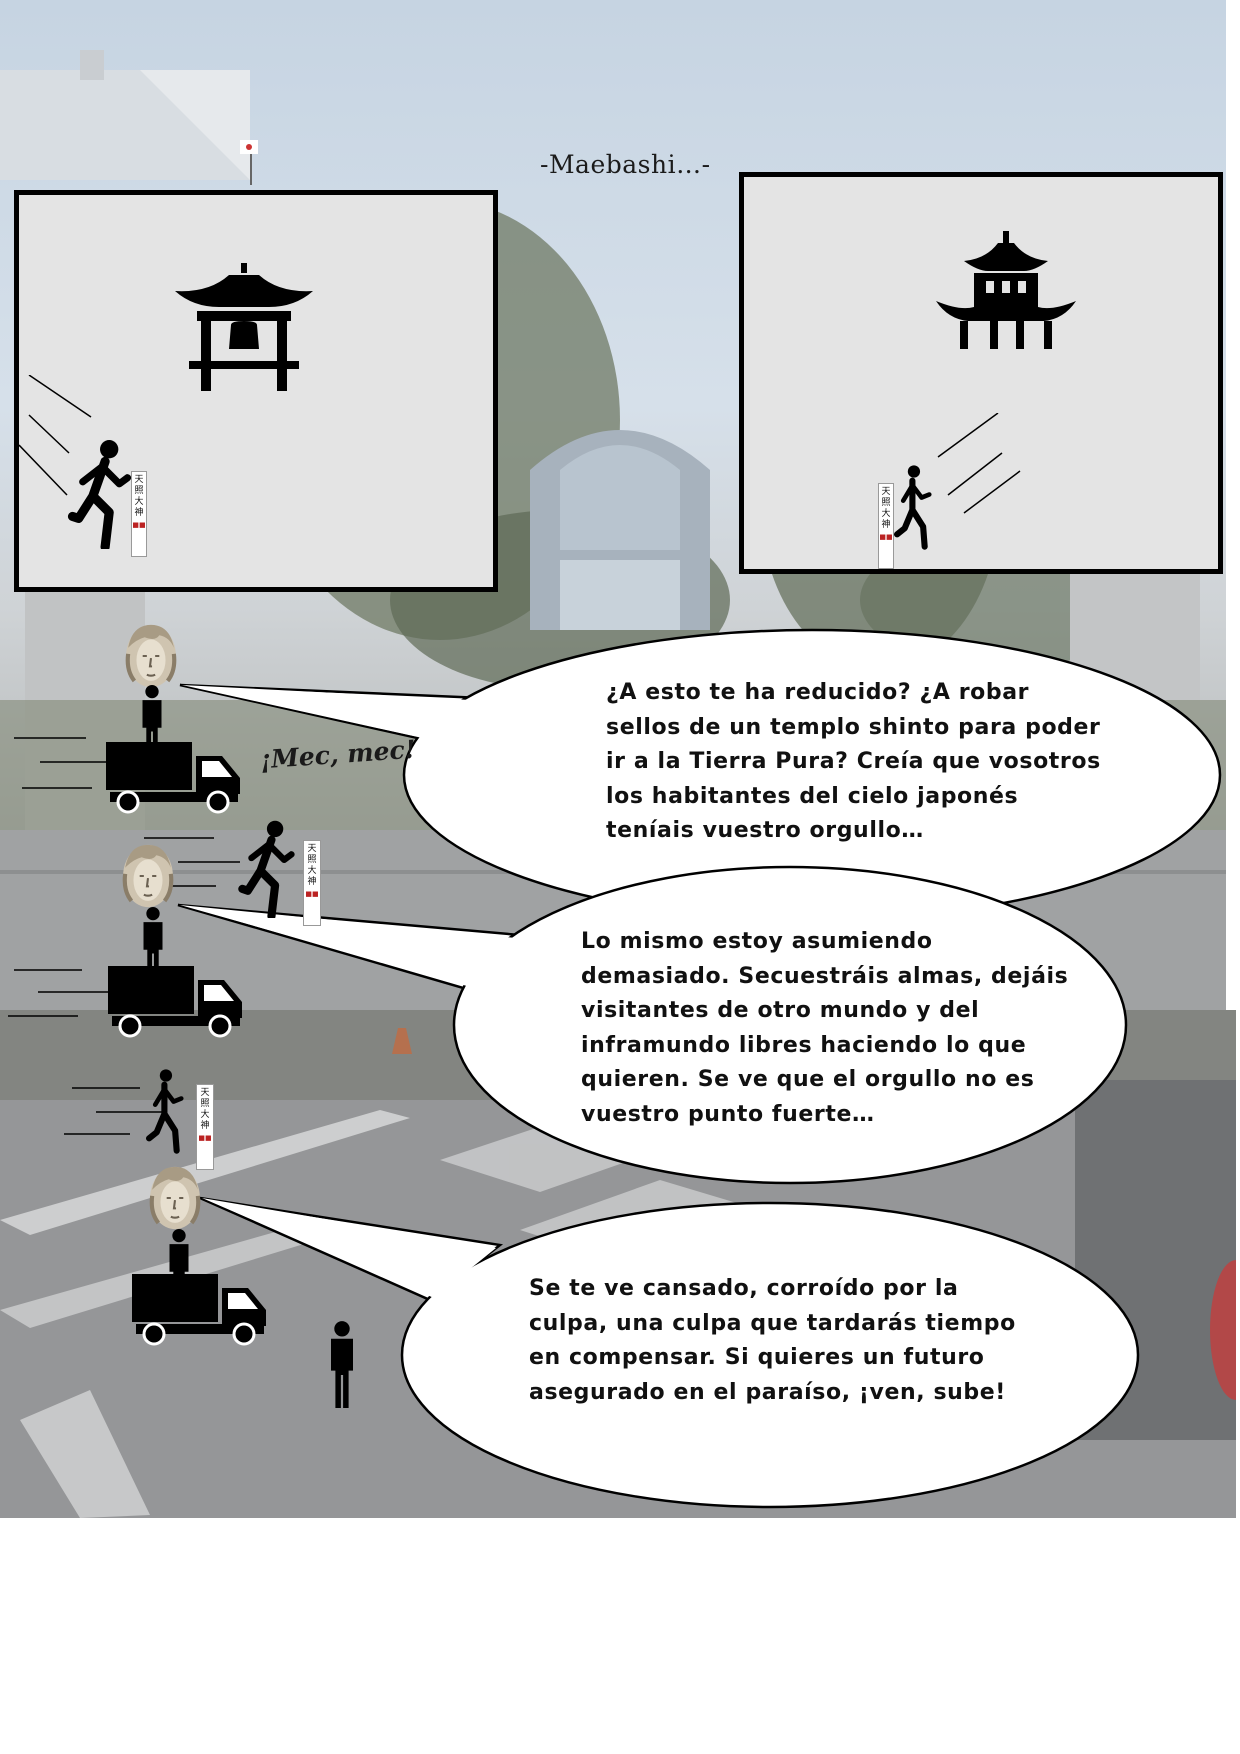 This screenshot has height=1754, width=1240. What do you see at coordinates (981, 373) in the screenshot?
I see `panel-pagoda: 天照大神 ■■` at bounding box center [981, 373].